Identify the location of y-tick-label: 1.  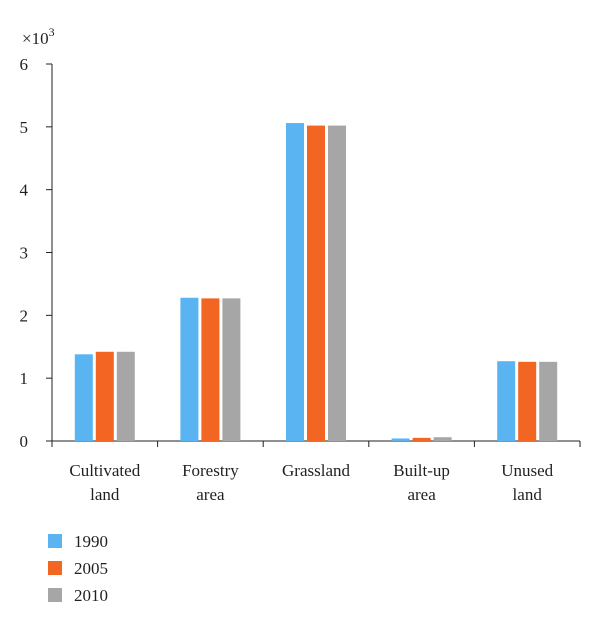
(24, 378).